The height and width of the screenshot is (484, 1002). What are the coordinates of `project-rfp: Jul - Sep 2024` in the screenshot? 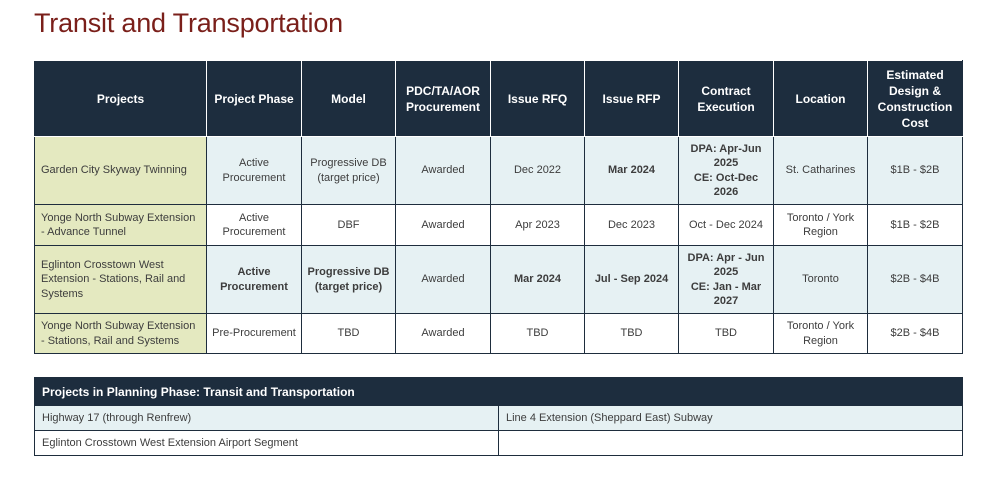 It's located at (631, 279).